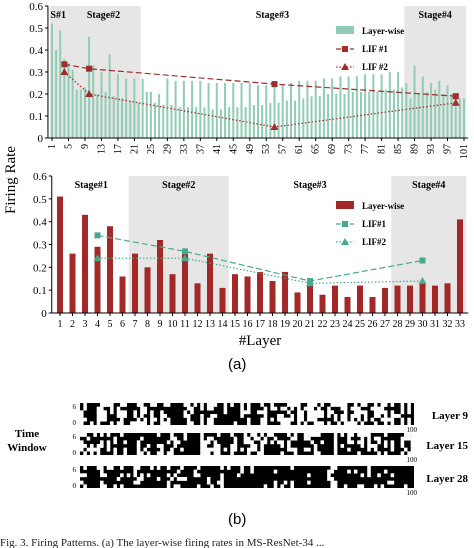  I want to click on y-tick-label: 0, so click(44, 314).